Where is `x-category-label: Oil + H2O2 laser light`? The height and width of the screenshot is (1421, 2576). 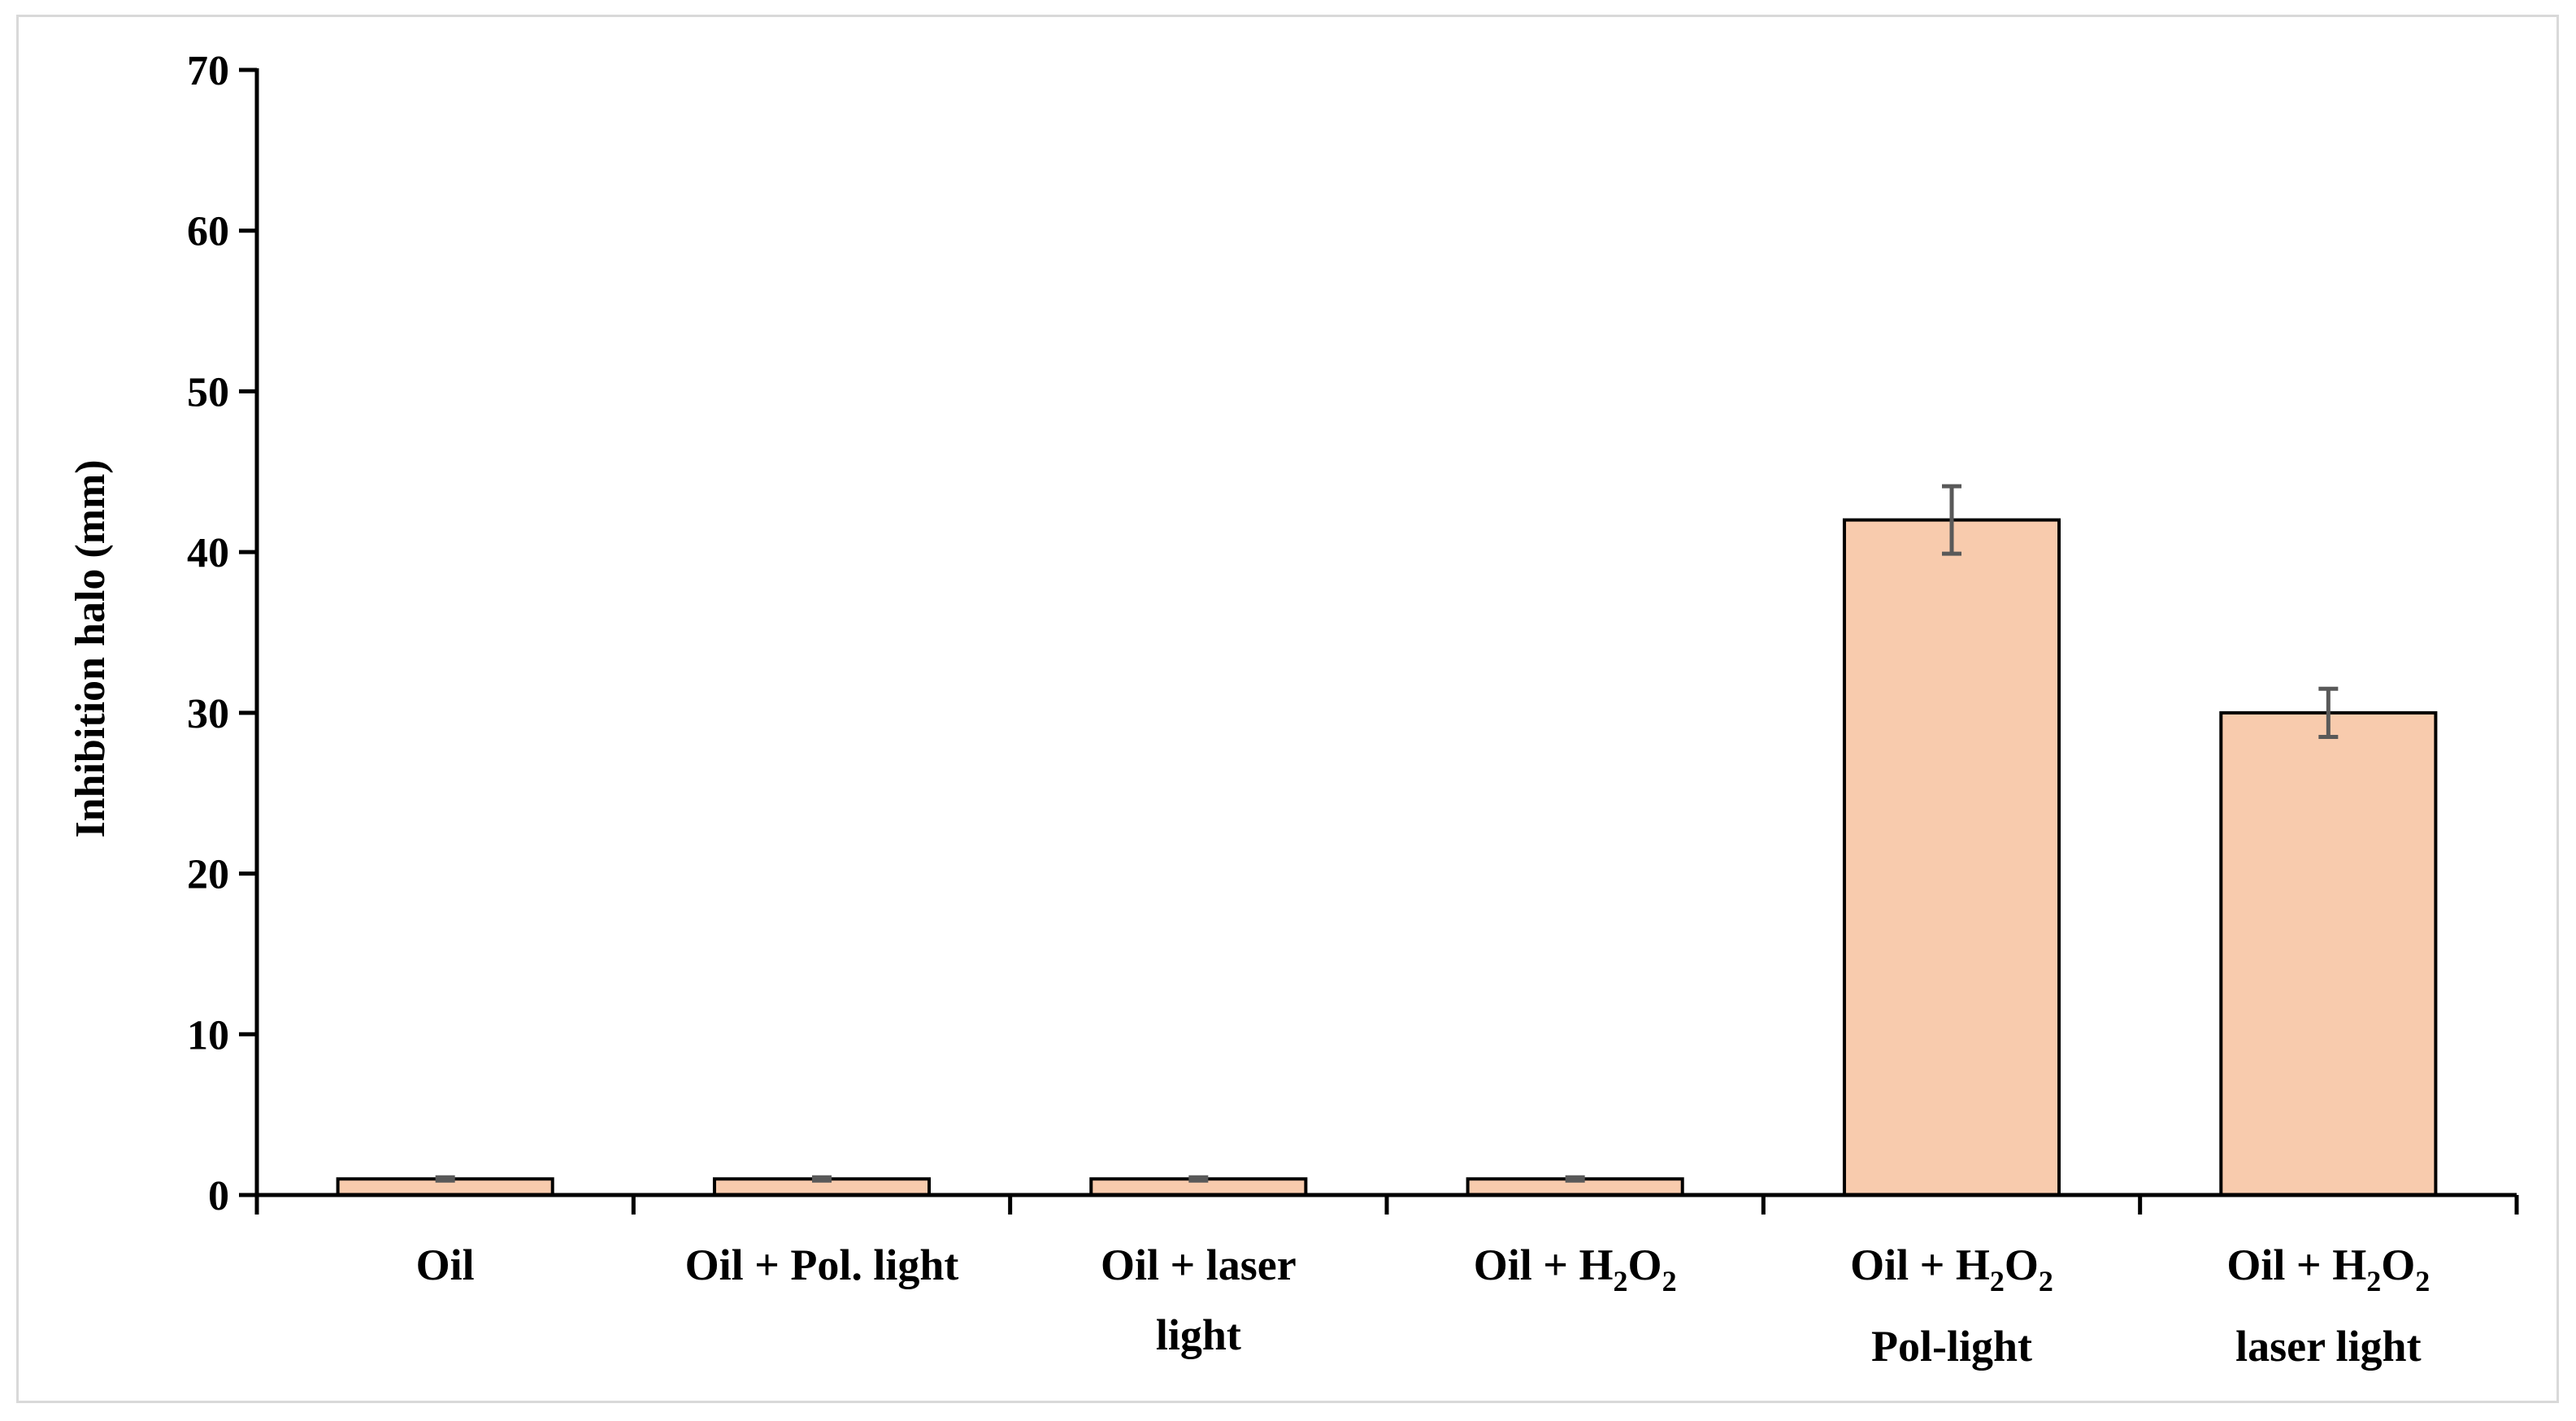
x-category-label: Oil + H2O2 laser light is located at coordinates (2328, 1306).